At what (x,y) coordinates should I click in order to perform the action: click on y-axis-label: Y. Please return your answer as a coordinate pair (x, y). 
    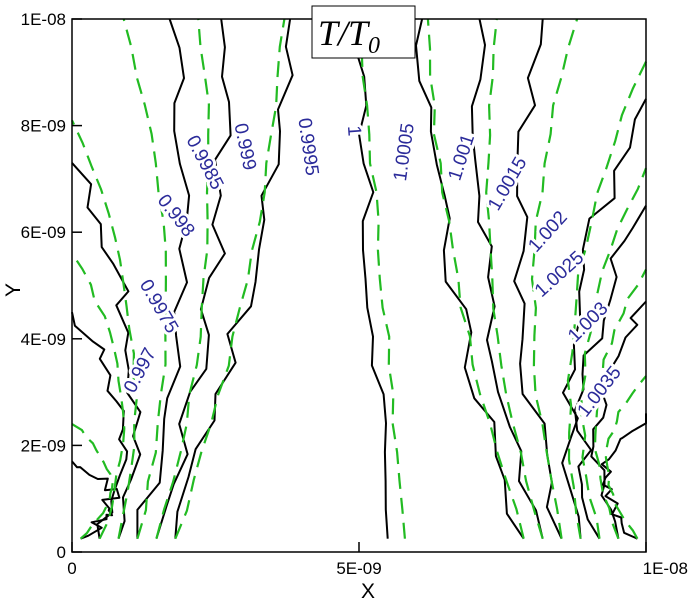
    Looking at the image, I should click on (13, 290).